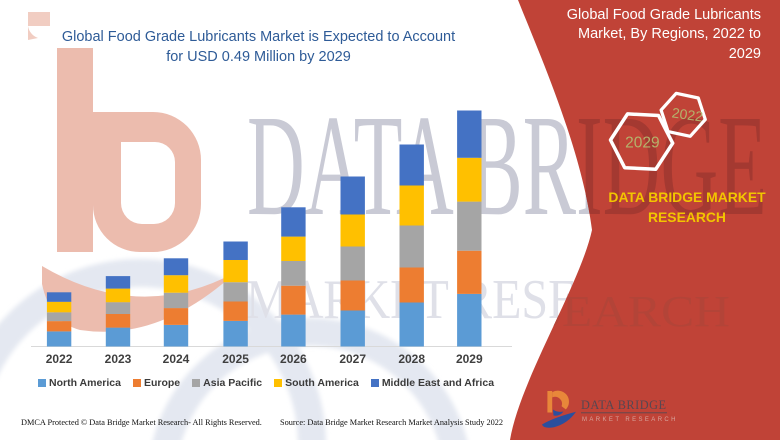 The height and width of the screenshot is (440, 780). Describe the element at coordinates (623, 405) in the screenshot. I see `svg-text: DATA BRIDGE` at that location.